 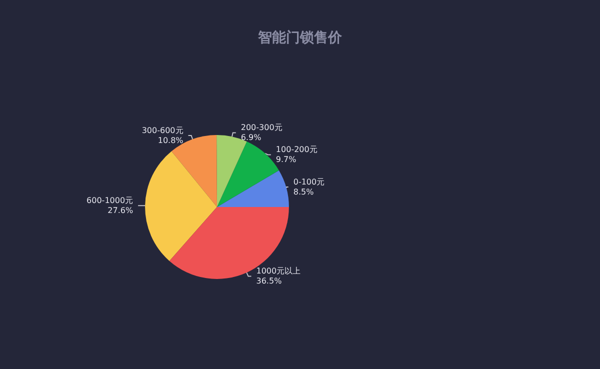 I want to click on slice-label: 300-600元, so click(x=163, y=131).